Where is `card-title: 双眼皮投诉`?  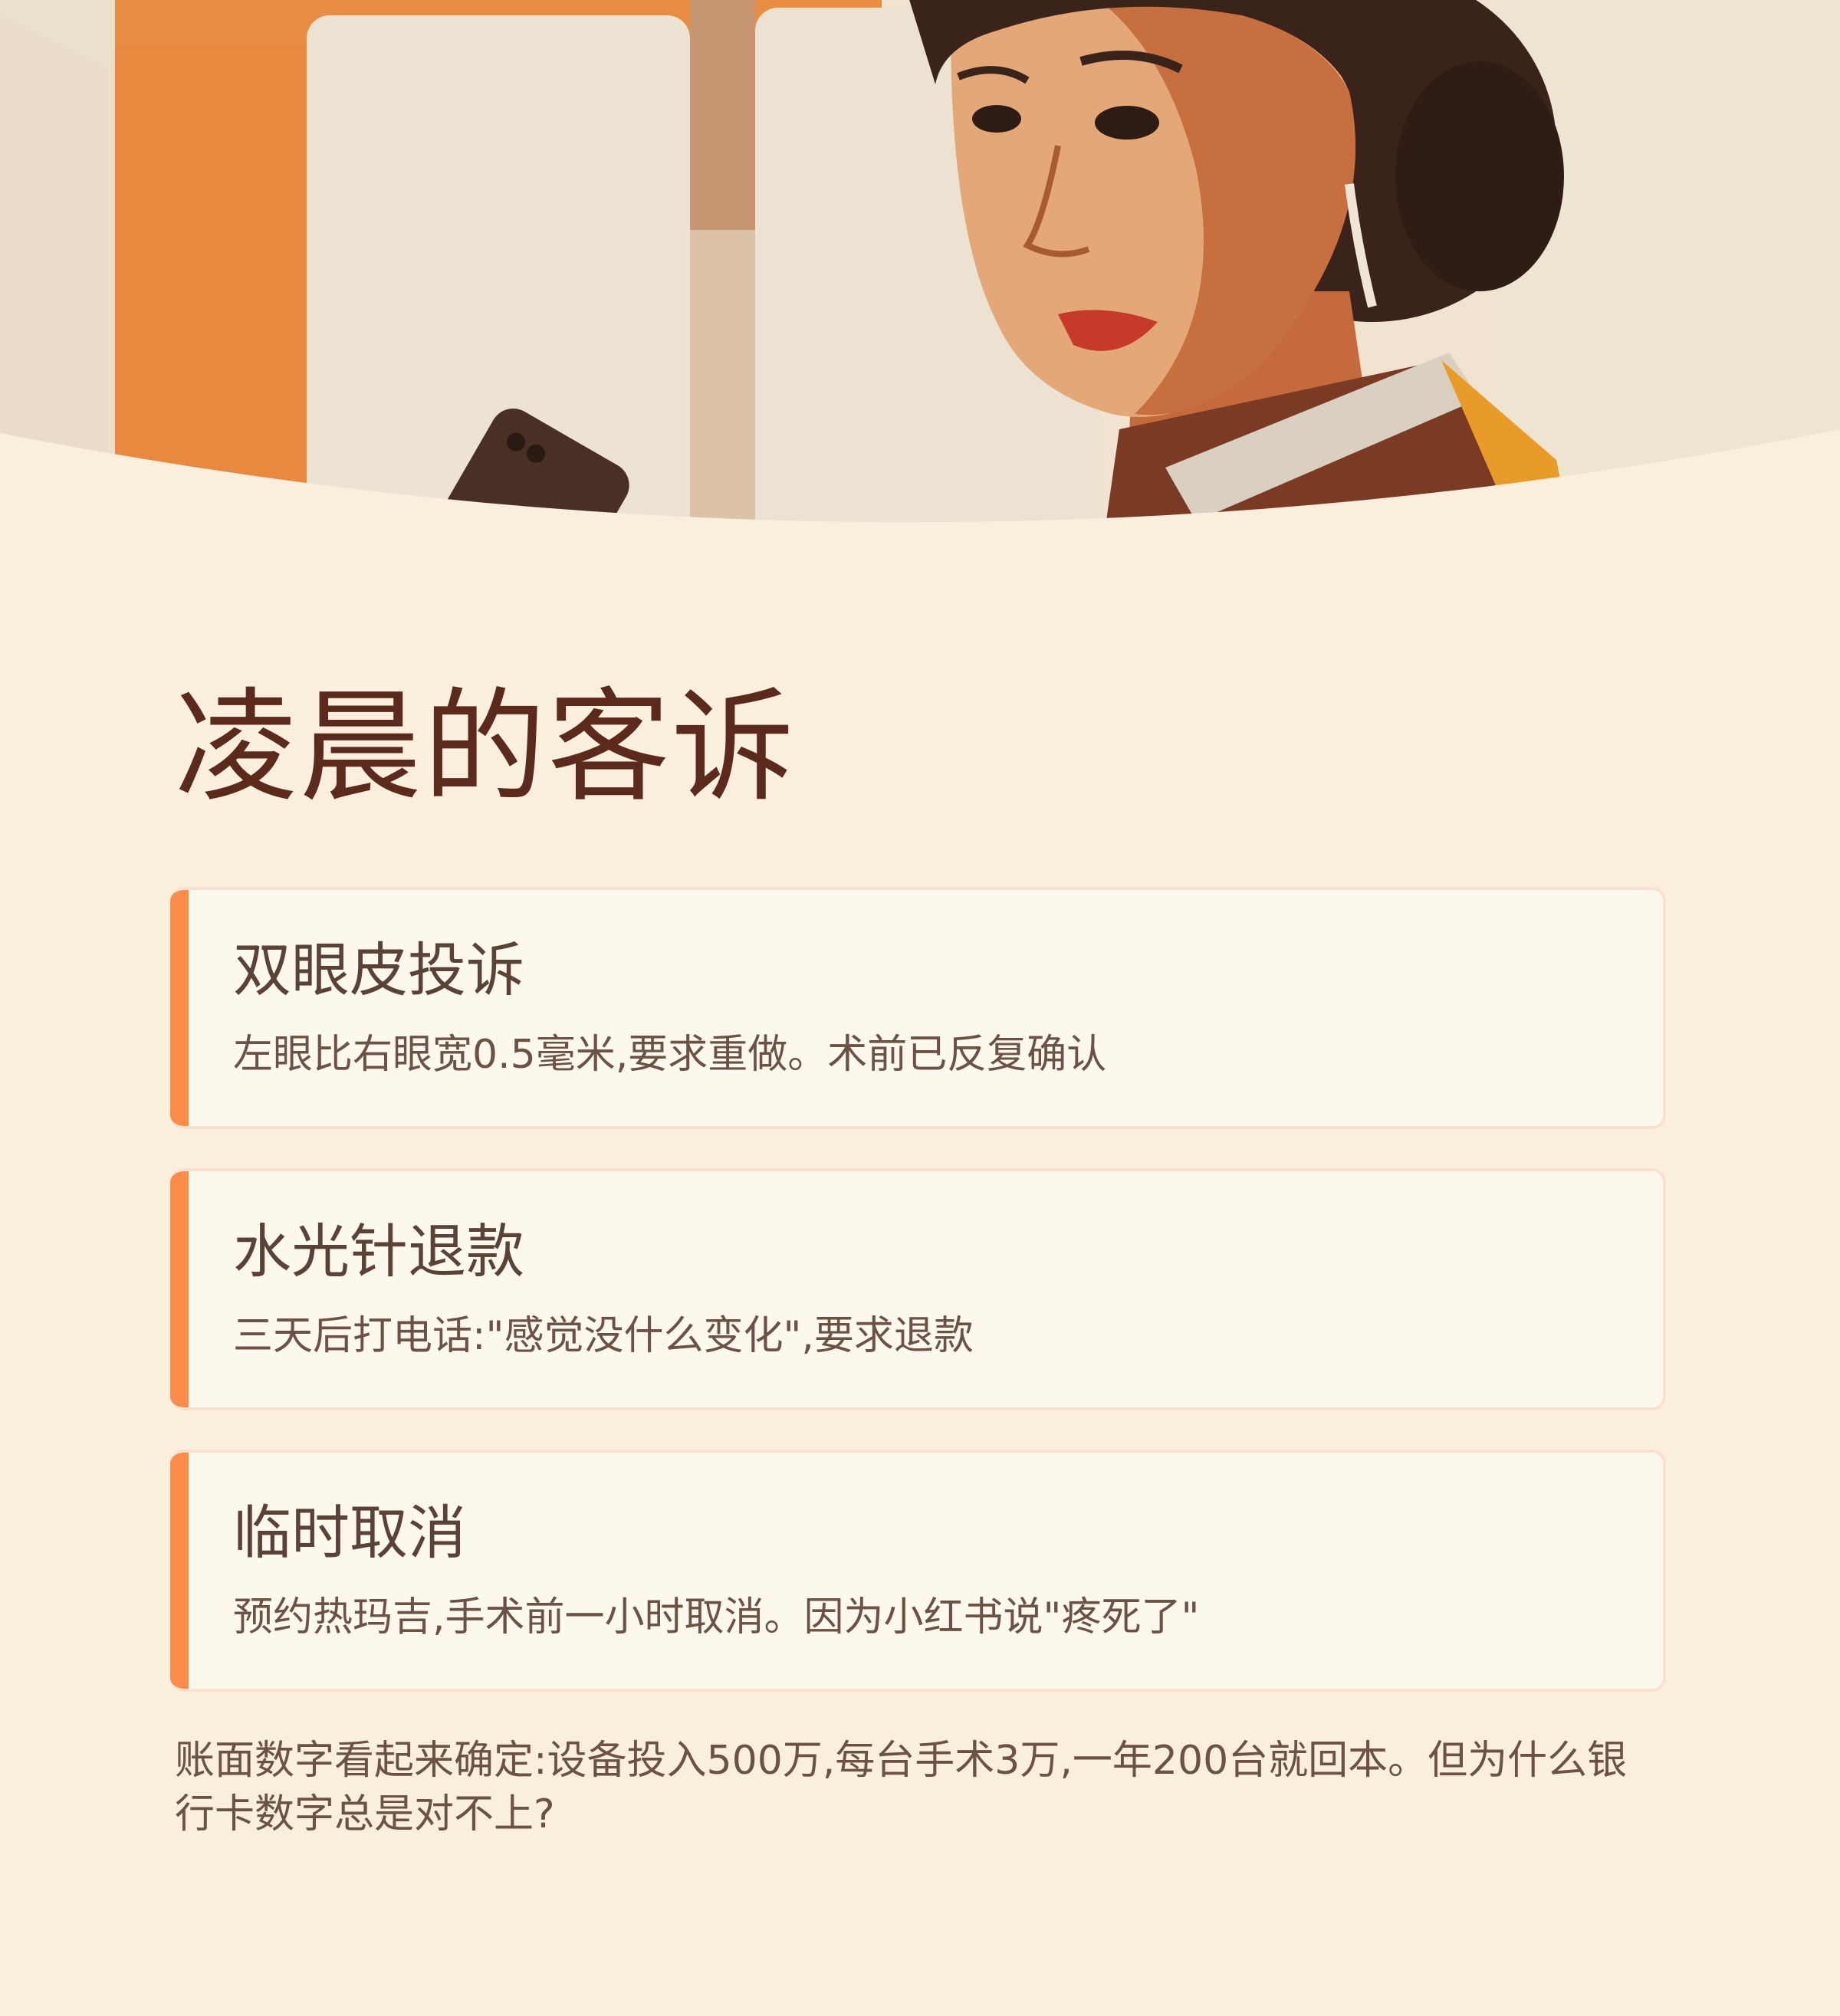 card-title: 双眼皮投诉 is located at coordinates (379, 970).